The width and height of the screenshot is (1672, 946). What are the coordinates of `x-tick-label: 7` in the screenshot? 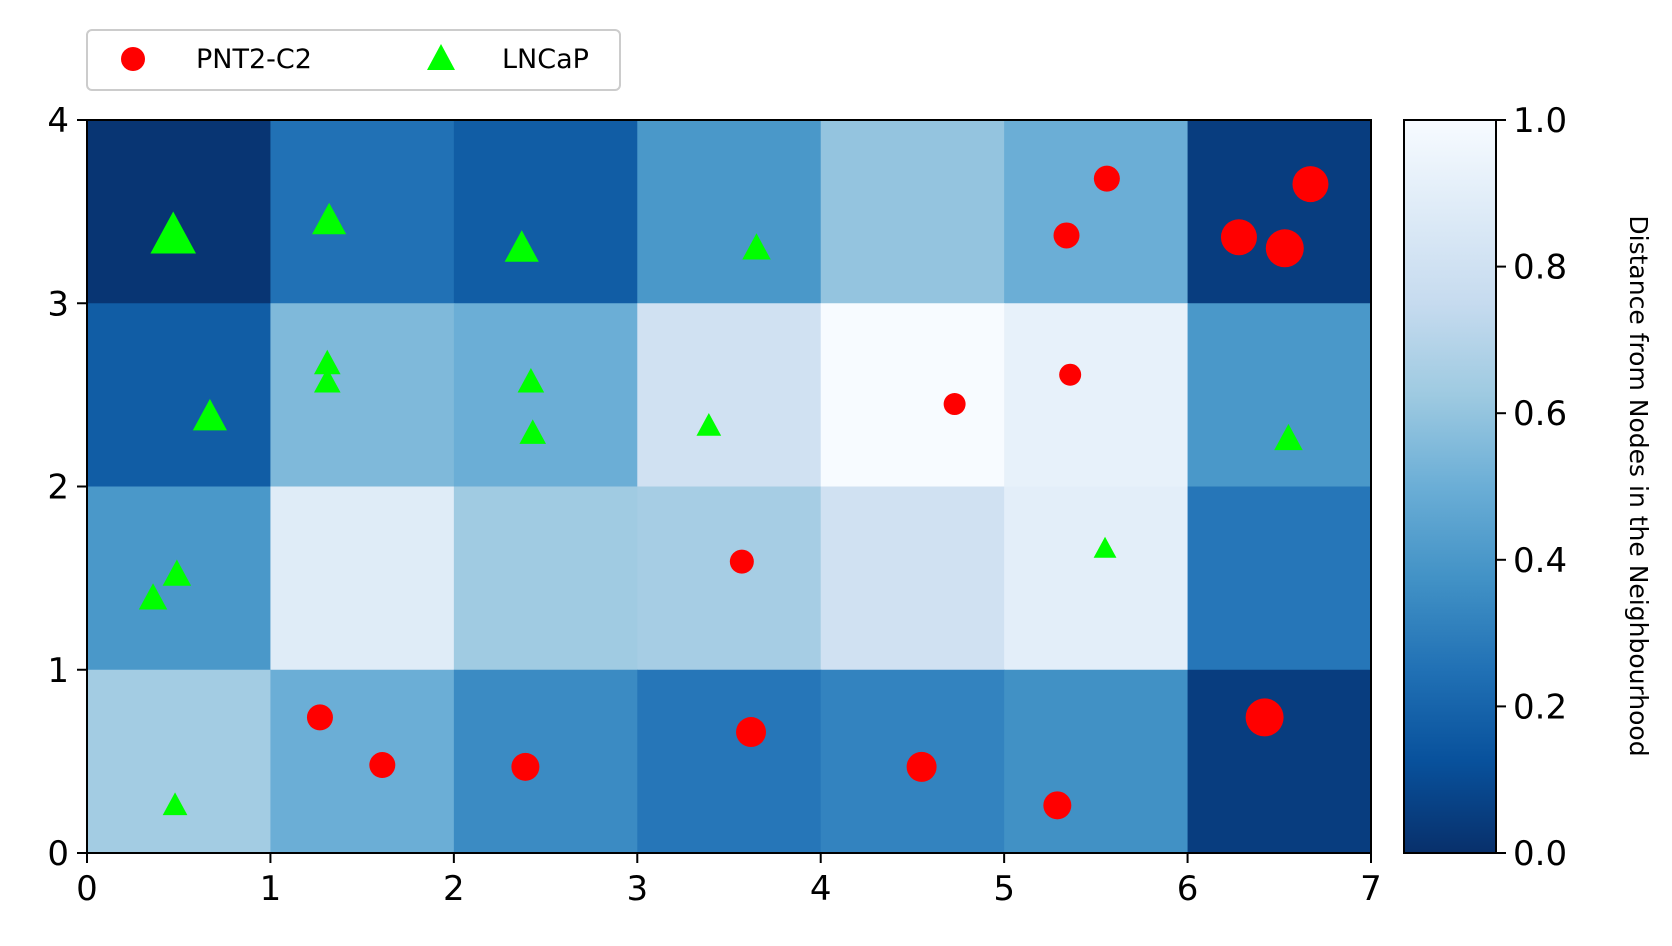 It's located at (1371, 889).